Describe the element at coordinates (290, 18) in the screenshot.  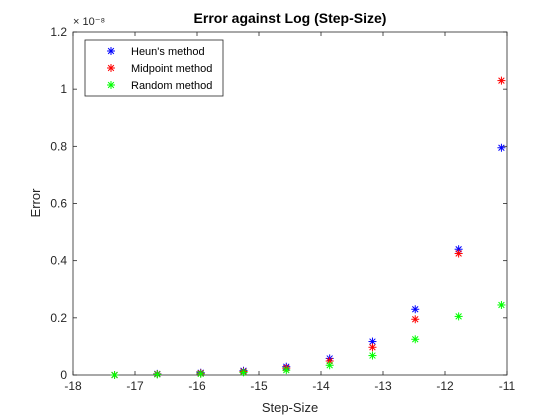
I see `chart-title: Error against Log (Step-Size)` at that location.